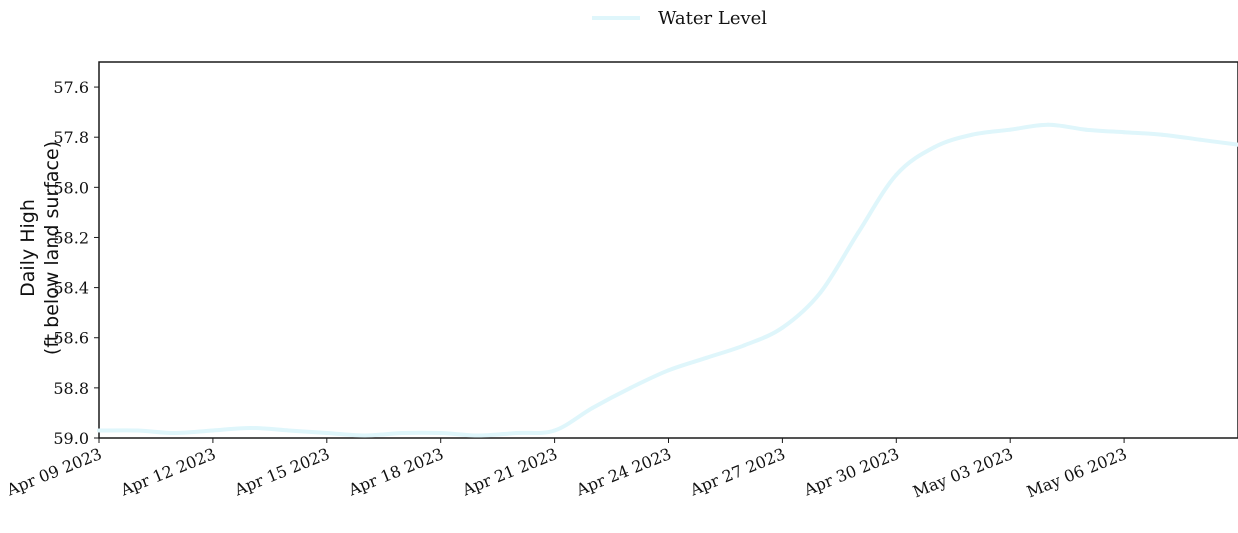  I want to click on y-tick-label: 58.2, so click(71, 237).